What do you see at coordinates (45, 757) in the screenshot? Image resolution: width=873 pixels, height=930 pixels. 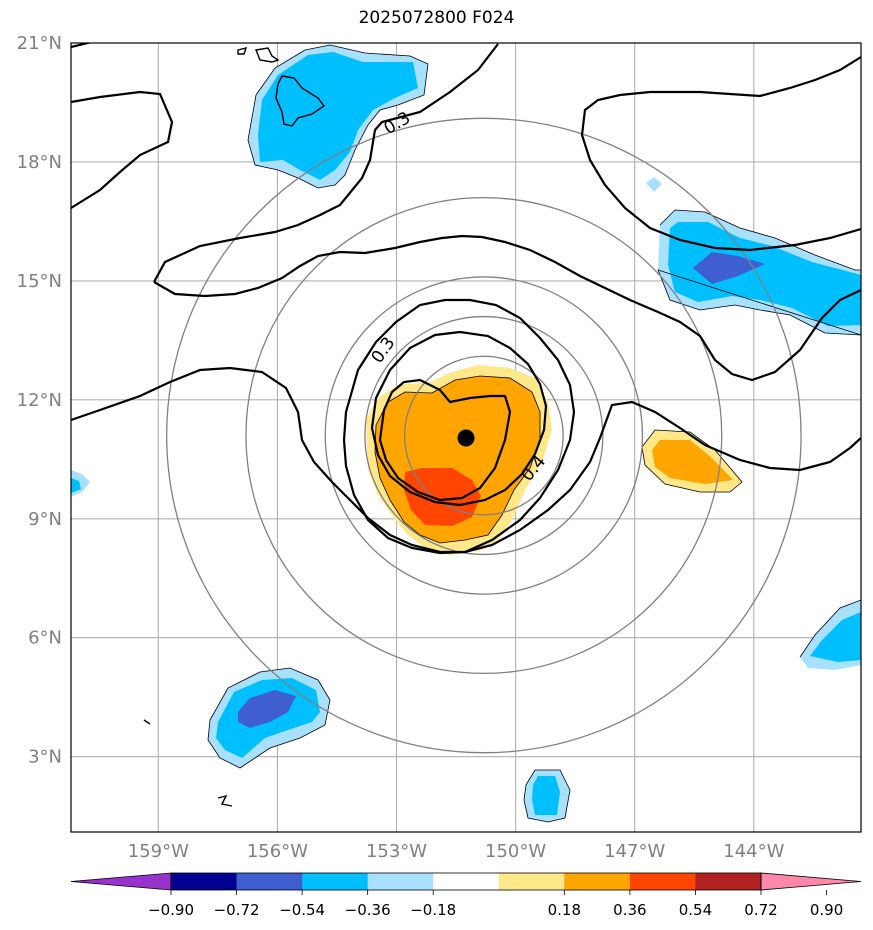 I see `lat-tick-label: 3°N` at bounding box center [45, 757].